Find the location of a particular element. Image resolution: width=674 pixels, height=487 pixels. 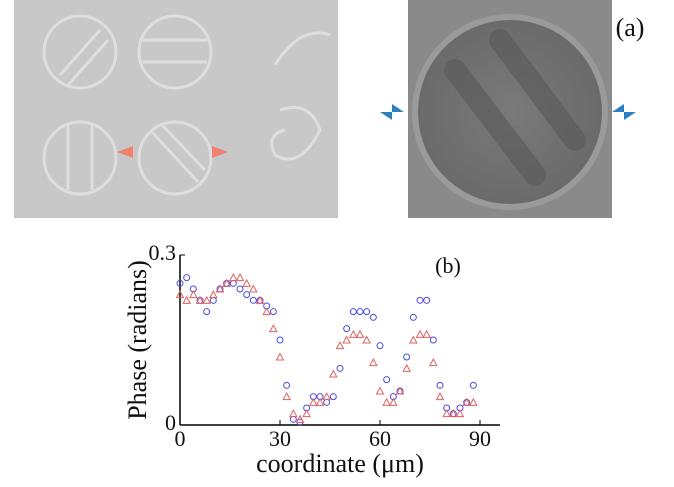

x-tick-label: 0 is located at coordinates (180, 438).